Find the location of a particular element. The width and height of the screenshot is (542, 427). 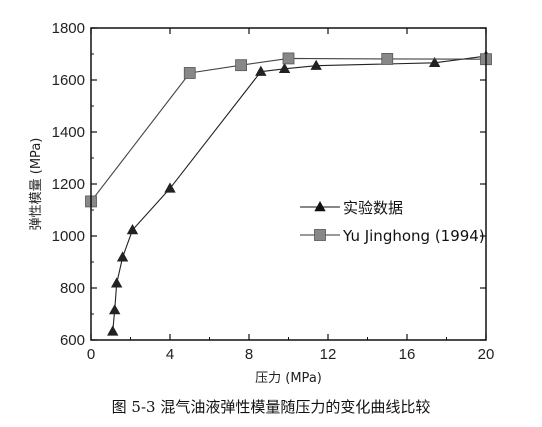

x-tick-label: 0 is located at coordinates (91, 354).